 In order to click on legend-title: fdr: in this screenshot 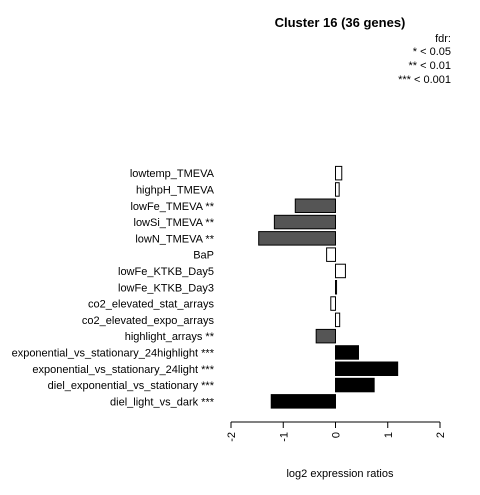, I will do `click(443, 39)`.